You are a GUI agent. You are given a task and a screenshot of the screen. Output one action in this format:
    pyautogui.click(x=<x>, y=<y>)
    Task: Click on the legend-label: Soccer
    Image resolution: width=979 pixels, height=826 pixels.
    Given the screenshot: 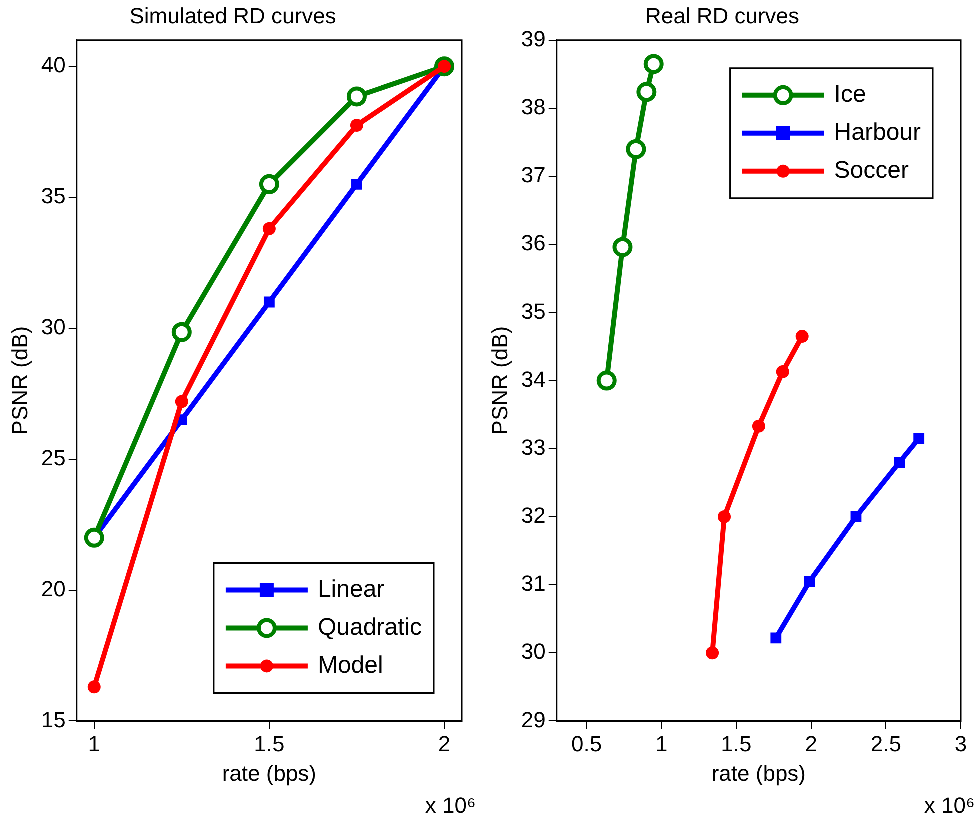 What is the action you would take?
    pyautogui.click(x=871, y=170)
    